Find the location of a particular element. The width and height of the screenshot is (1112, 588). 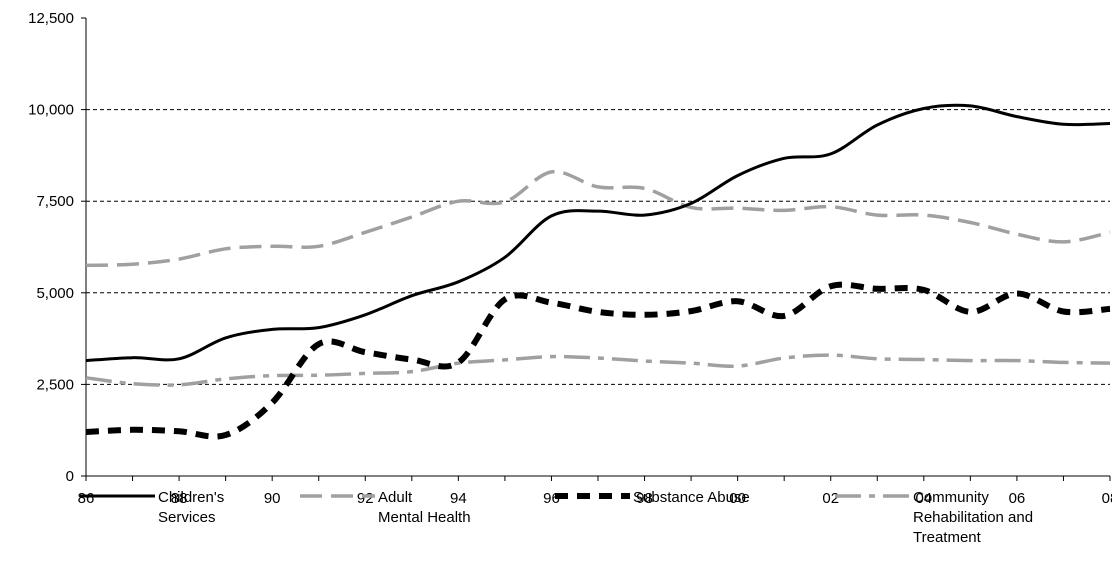

x-tick-label: 86 is located at coordinates (86, 498).